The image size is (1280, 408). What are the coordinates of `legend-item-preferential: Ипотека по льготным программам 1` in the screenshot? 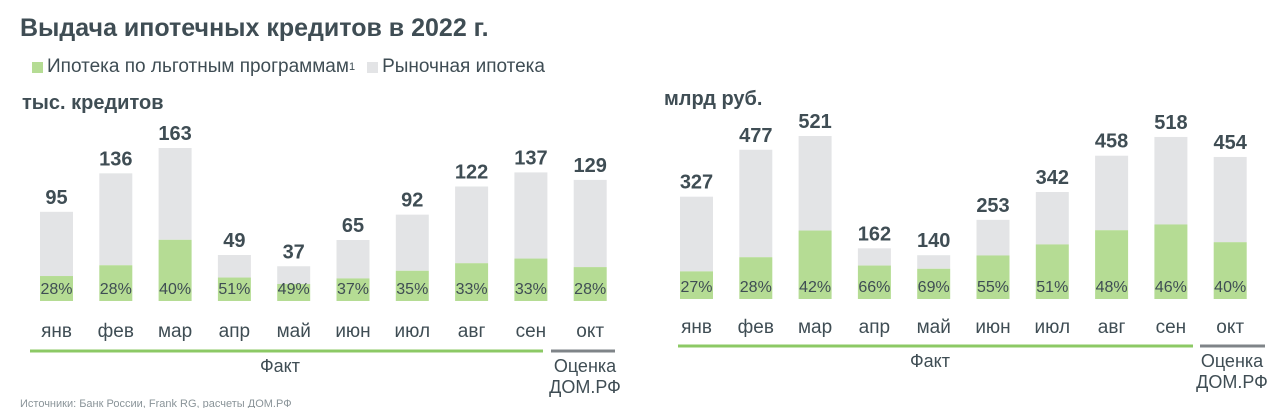 It's located at (193, 67).